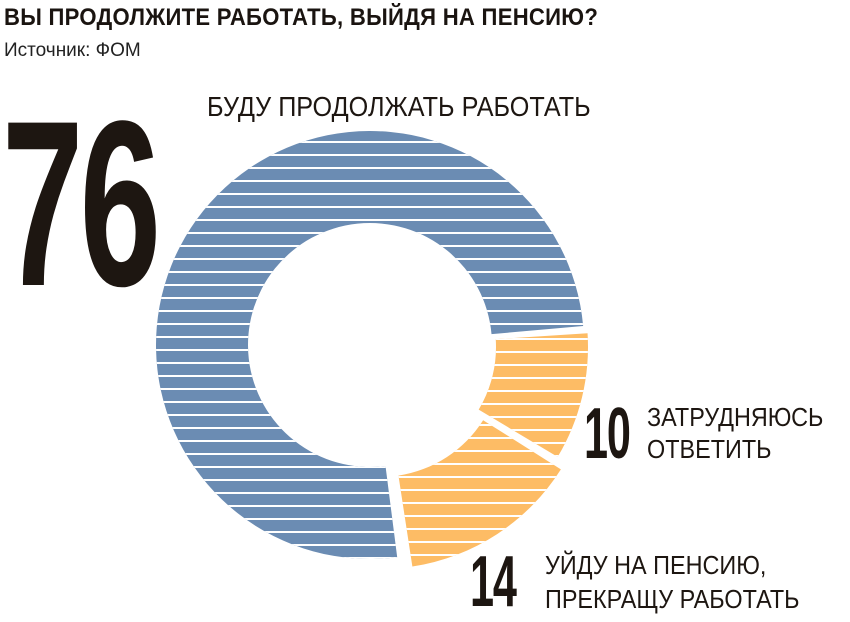  I want to click on slice-value-label: 76, so click(81, 204).